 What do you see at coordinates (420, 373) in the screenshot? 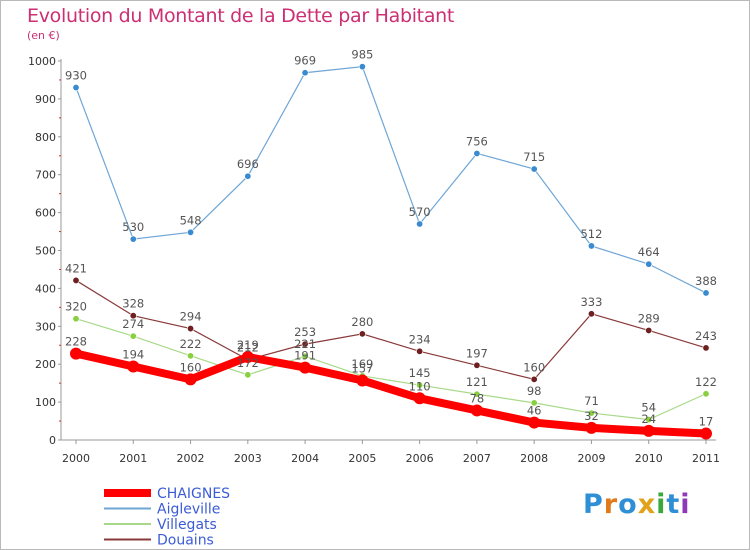
I see `data-label-villegats: 145` at bounding box center [420, 373].